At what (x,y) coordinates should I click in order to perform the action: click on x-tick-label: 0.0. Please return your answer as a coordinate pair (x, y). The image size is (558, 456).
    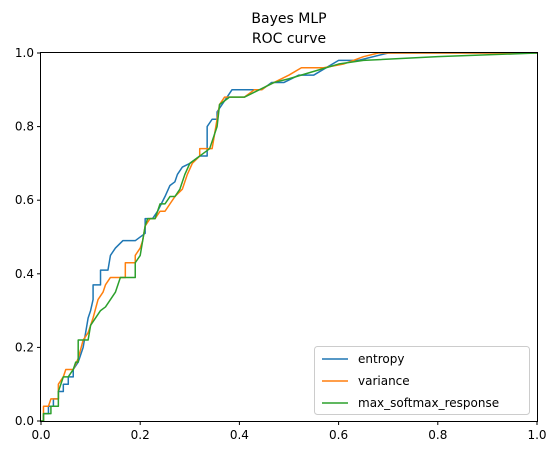
    Looking at the image, I should click on (40, 435).